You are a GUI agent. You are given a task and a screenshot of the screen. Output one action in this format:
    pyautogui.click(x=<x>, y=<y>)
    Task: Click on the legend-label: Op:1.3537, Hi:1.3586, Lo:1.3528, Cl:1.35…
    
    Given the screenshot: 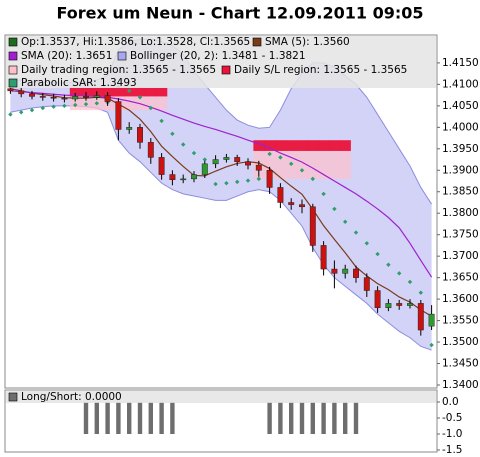 What is the action you would take?
    pyautogui.click(x=135, y=42)
    